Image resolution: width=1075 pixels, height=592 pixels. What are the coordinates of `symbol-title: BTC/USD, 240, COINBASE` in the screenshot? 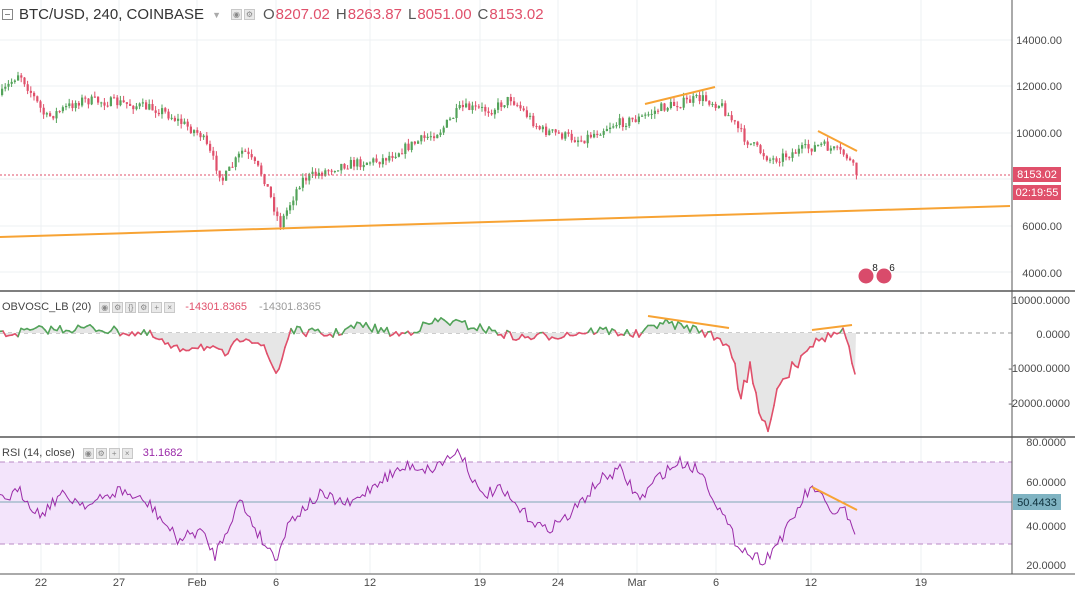 It's located at (112, 14).